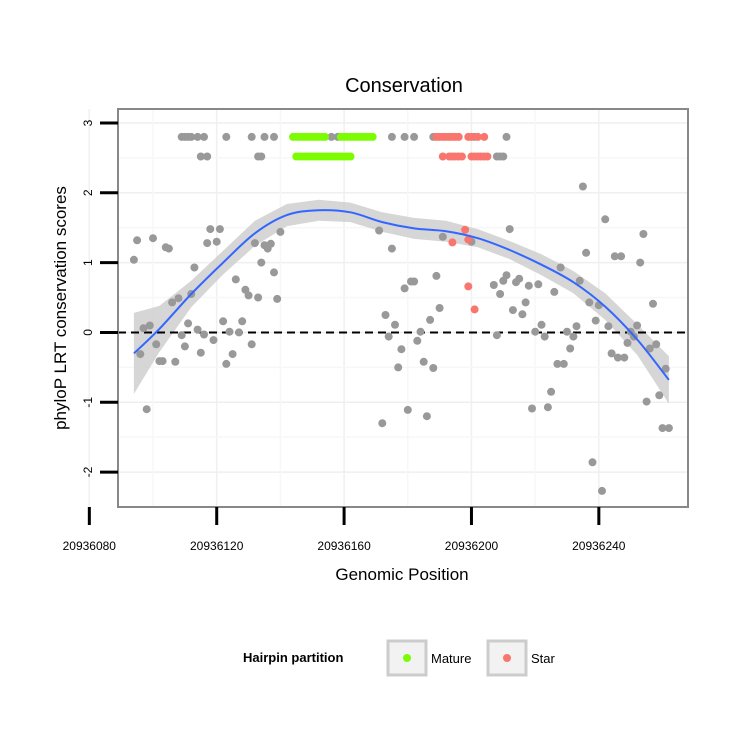 The image size is (750, 750). What do you see at coordinates (344, 546) in the screenshot?
I see `x-tick-label: 20936160` at bounding box center [344, 546].